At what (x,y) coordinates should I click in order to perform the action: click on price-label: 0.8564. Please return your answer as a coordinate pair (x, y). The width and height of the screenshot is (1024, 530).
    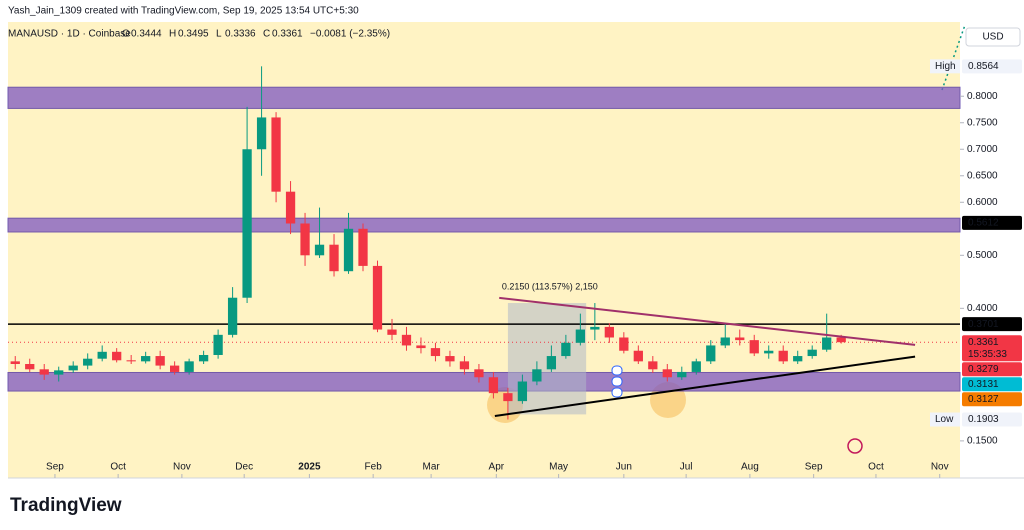
    Looking at the image, I should click on (983, 66).